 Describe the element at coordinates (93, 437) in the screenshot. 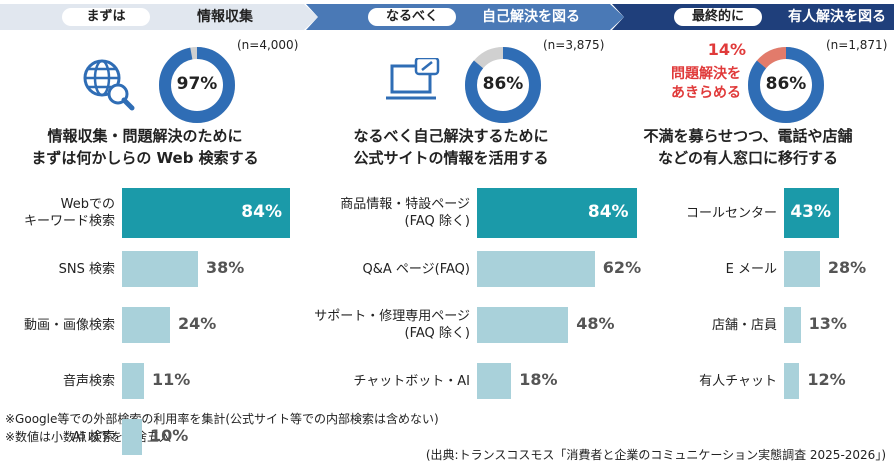

I see `category-label: AI 検索` at that location.